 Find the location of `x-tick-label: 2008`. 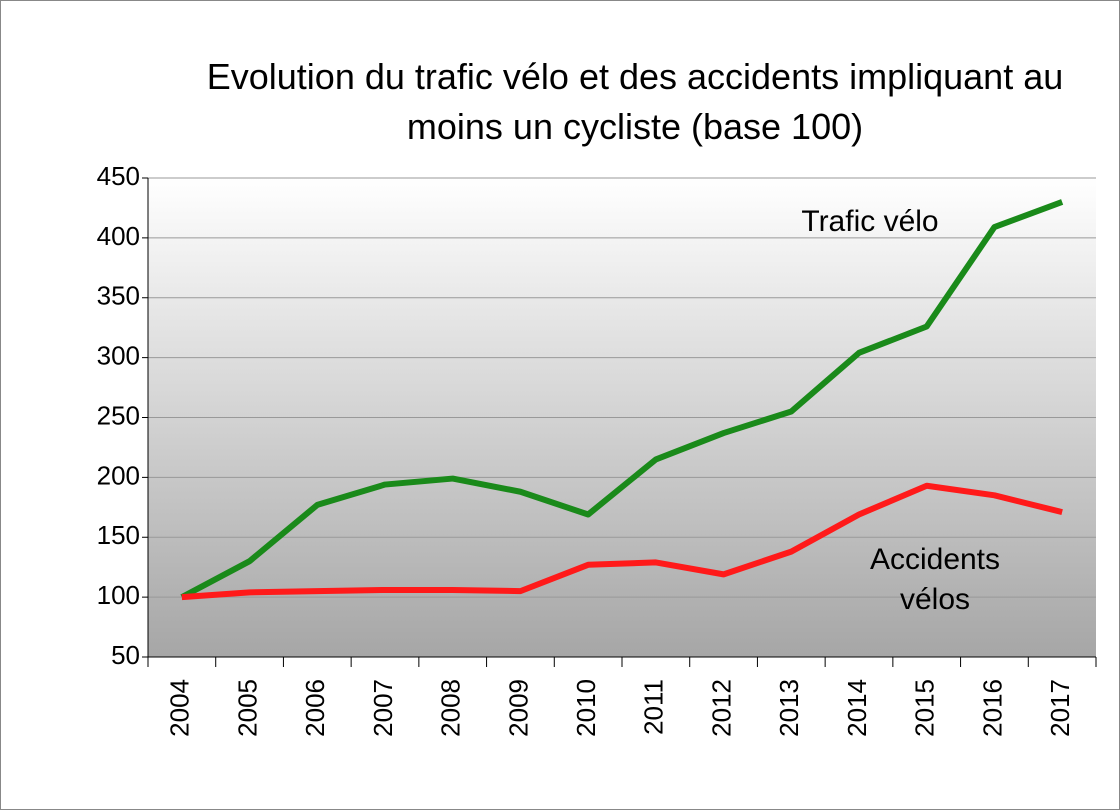

x-tick-label: 2008 is located at coordinates (451, 708).